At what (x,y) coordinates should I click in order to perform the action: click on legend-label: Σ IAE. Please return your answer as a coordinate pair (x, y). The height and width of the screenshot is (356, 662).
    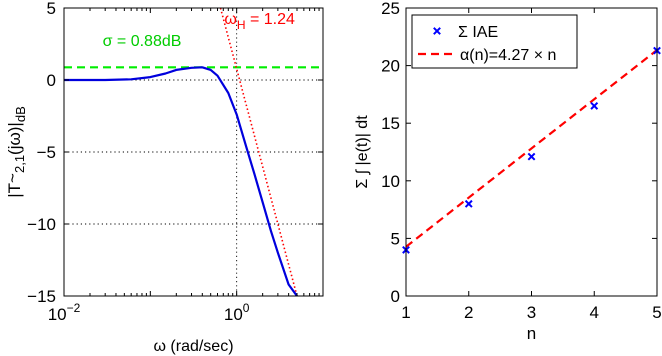
    Looking at the image, I should click on (478, 32).